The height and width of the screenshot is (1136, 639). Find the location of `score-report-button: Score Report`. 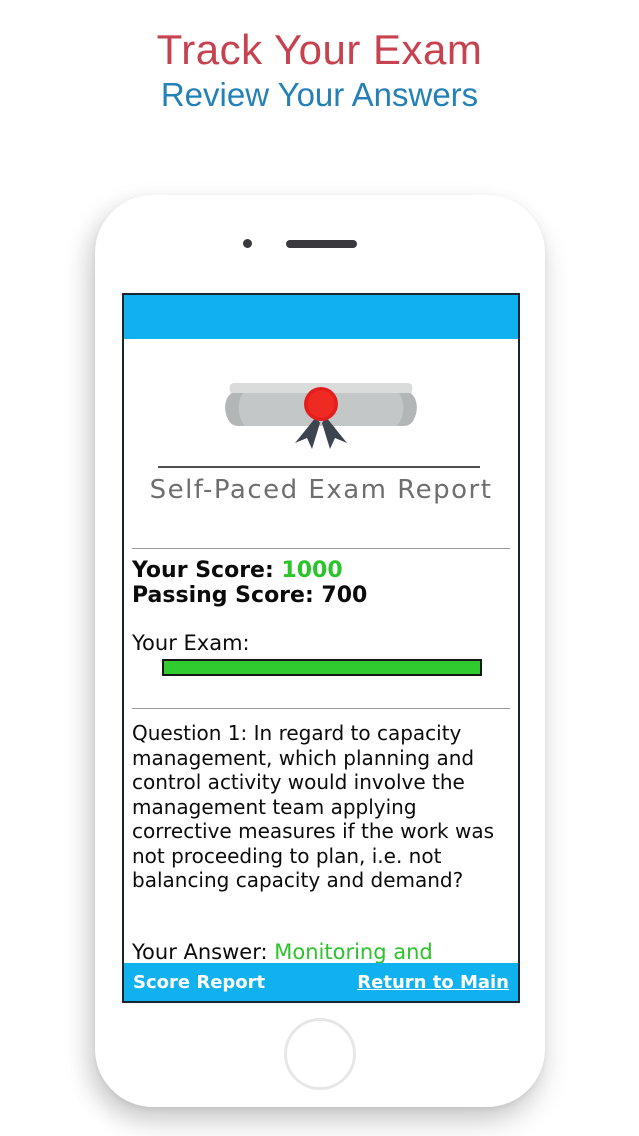

score-report-button: Score Report is located at coordinates (199, 982).